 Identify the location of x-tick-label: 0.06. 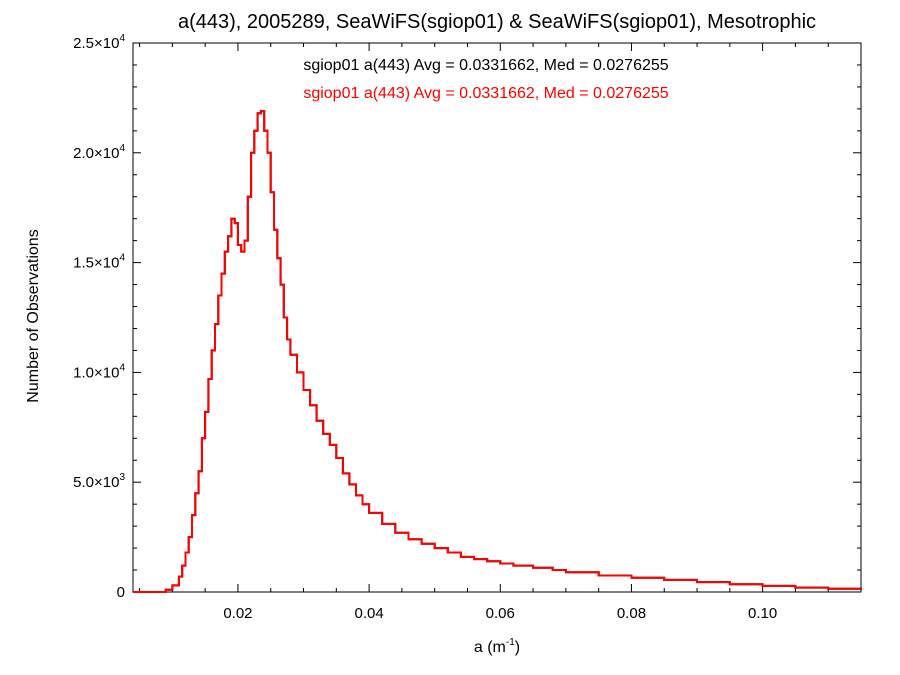
(500, 613).